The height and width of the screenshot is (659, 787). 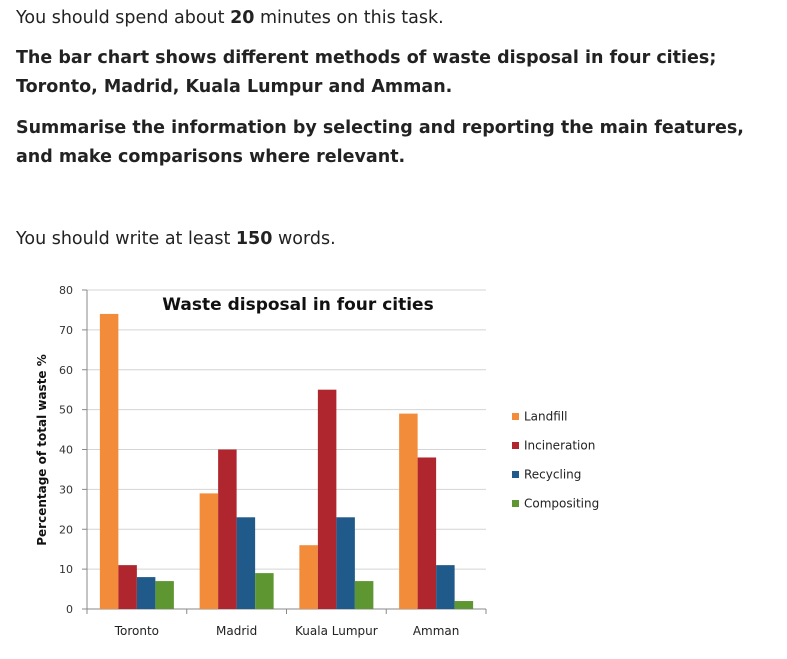 What do you see at coordinates (66, 370) in the screenshot?
I see `y-tick-label: 60` at bounding box center [66, 370].